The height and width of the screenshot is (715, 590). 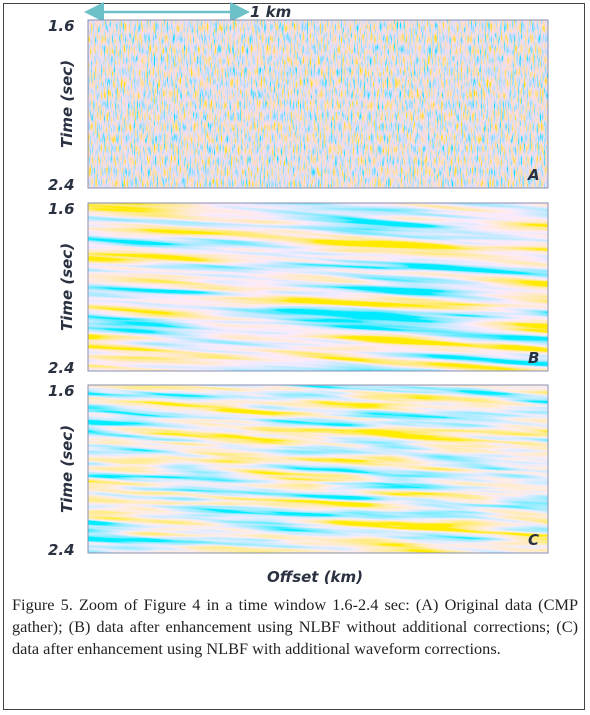 What do you see at coordinates (533, 540) in the screenshot?
I see `panel-letter: C` at bounding box center [533, 540].